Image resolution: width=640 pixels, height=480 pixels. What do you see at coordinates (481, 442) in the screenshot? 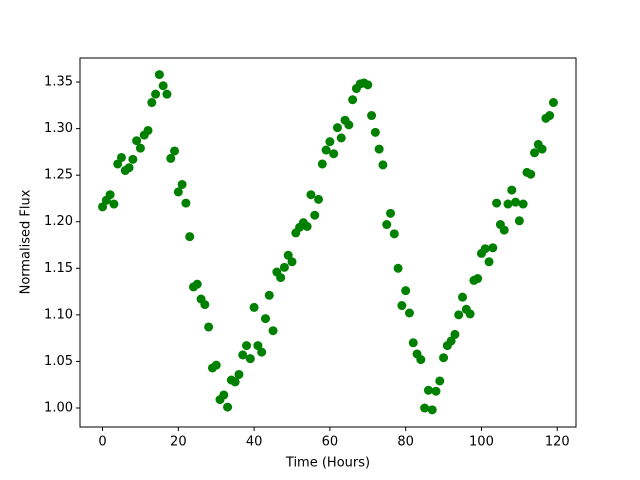
I see `x-tick-label: 100` at bounding box center [481, 442].